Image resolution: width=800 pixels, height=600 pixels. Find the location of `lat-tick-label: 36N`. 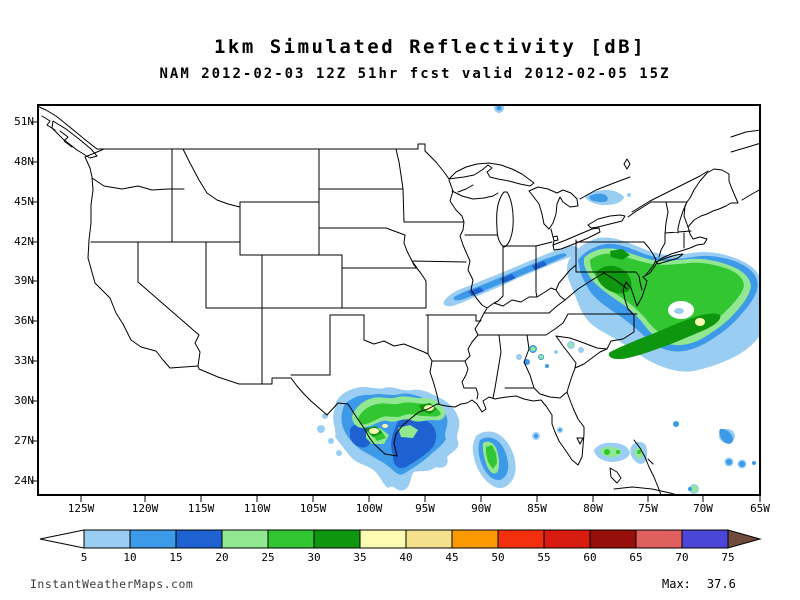

lat-tick-label: 36N is located at coordinates (24, 320).